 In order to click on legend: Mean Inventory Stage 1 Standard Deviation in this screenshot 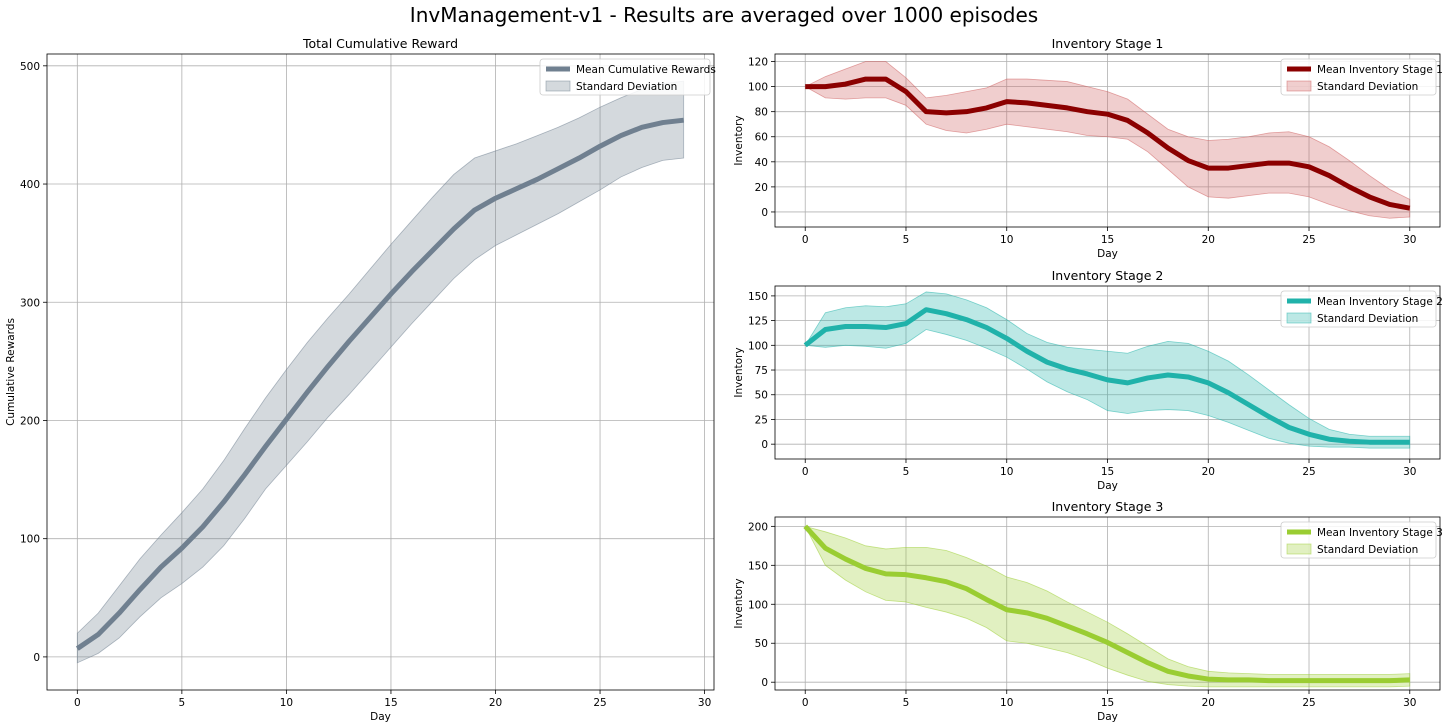, I will do `click(1361, 77)`.